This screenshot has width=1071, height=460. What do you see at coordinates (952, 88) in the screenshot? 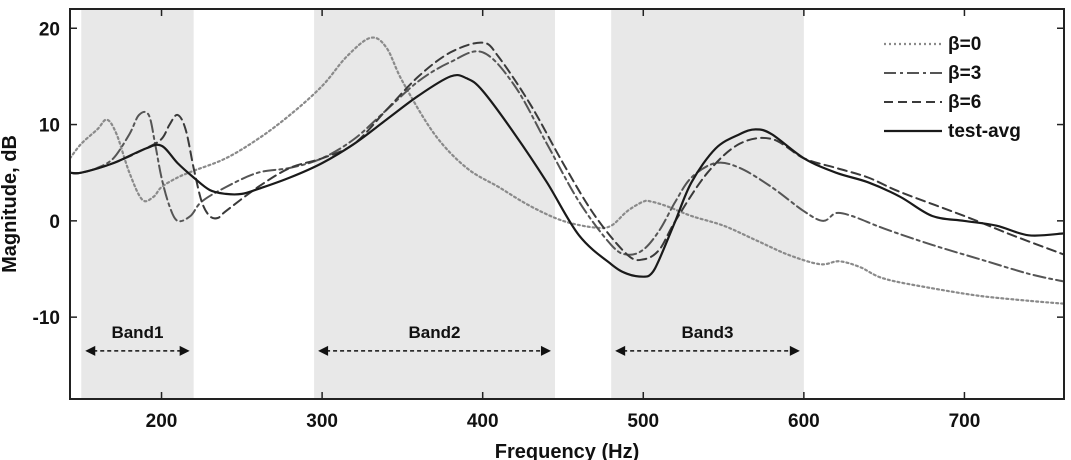
I see `legend: β=0 β=3 β=6 test-avg` at bounding box center [952, 88].